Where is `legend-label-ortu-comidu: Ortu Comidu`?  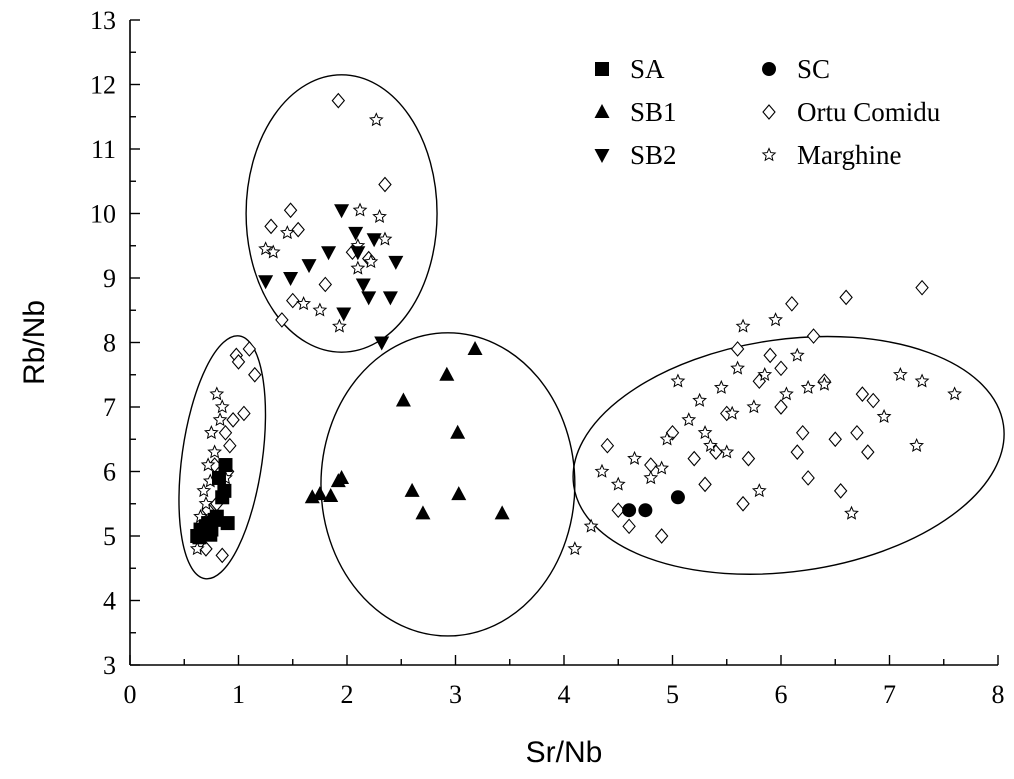 legend-label-ortu-comidu: Ortu Comidu is located at coordinates (869, 112).